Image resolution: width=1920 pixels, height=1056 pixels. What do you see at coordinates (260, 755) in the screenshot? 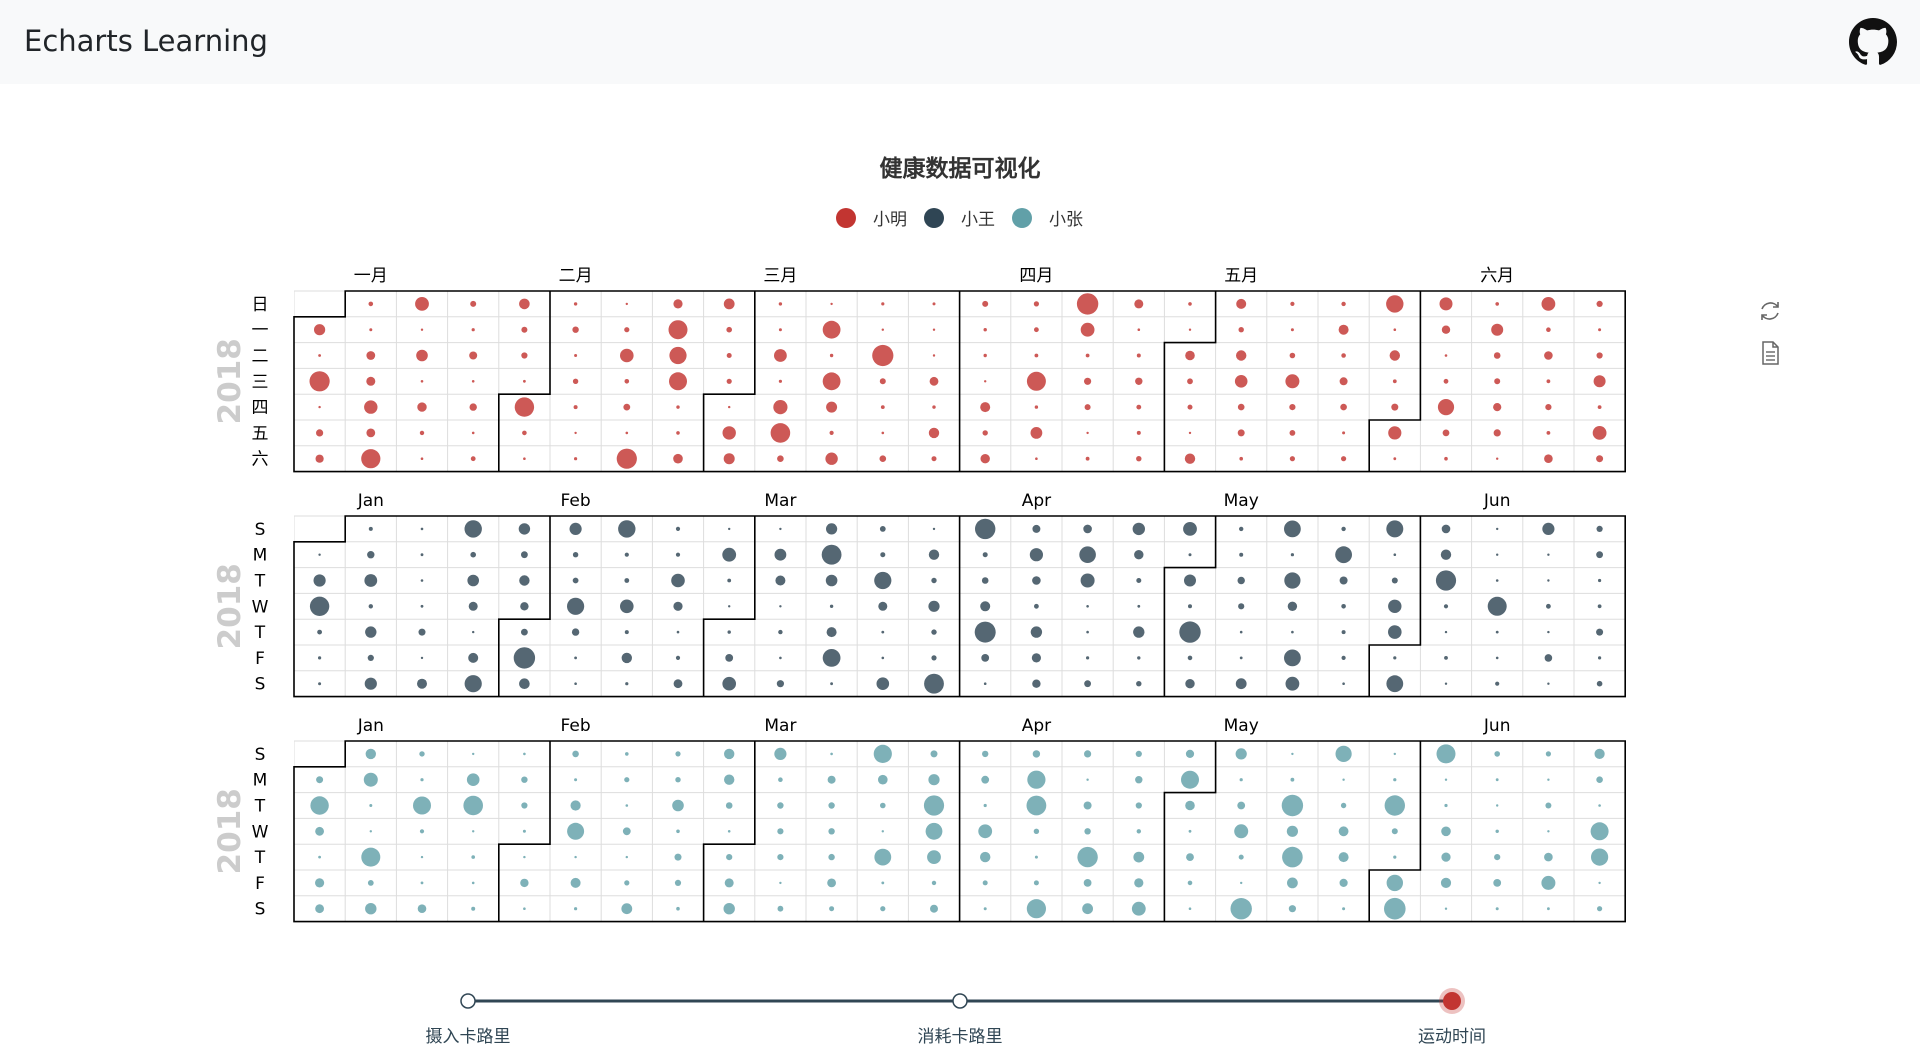
I see `day-label: S` at bounding box center [260, 755].